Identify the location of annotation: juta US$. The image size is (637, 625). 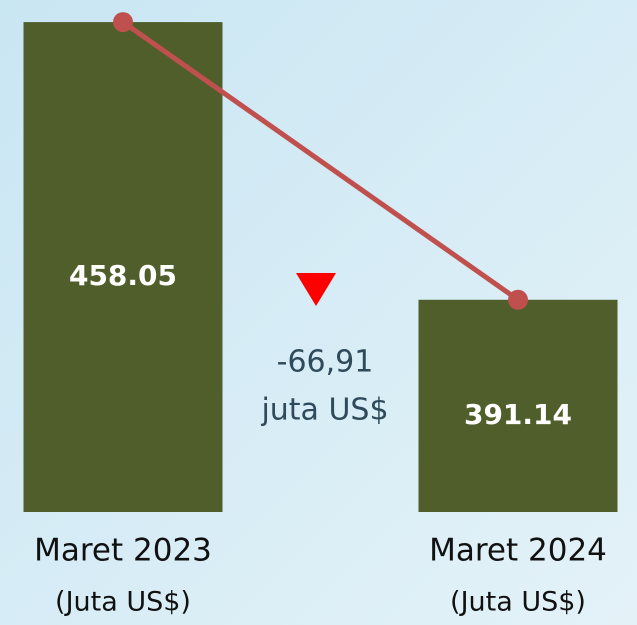
(324, 410).